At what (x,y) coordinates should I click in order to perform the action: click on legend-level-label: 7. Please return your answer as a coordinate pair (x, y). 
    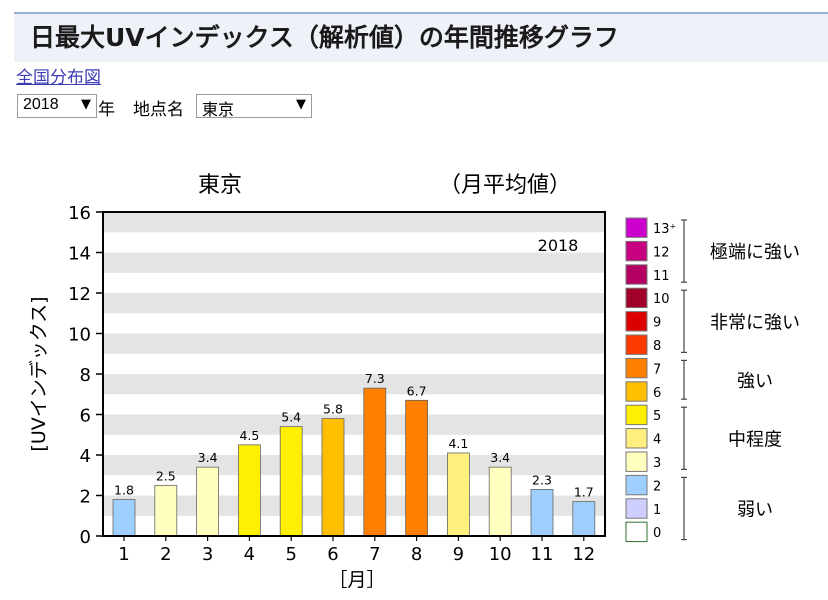
    Looking at the image, I should click on (657, 369).